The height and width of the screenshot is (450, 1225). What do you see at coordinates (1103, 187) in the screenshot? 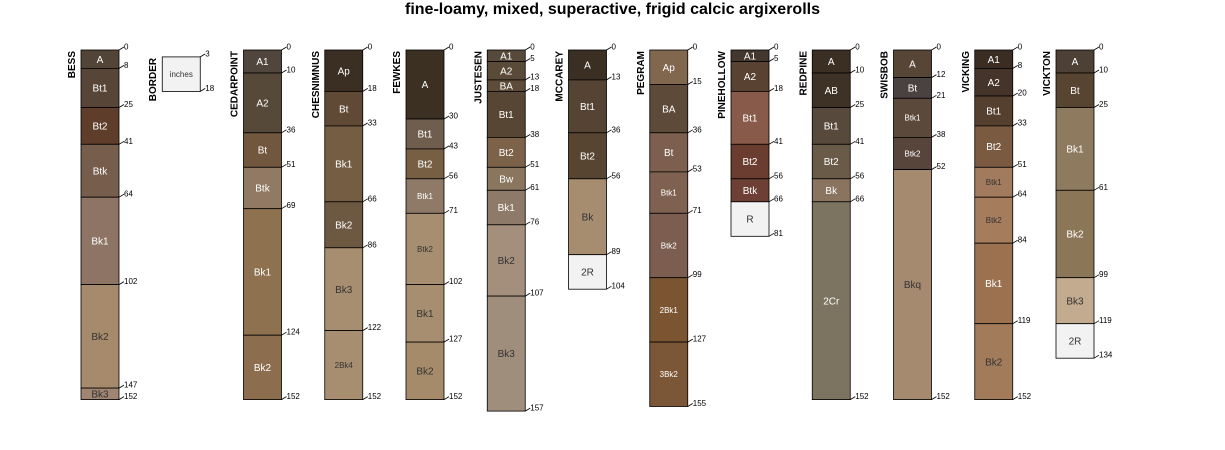
I see `depth-label: 61` at bounding box center [1103, 187].